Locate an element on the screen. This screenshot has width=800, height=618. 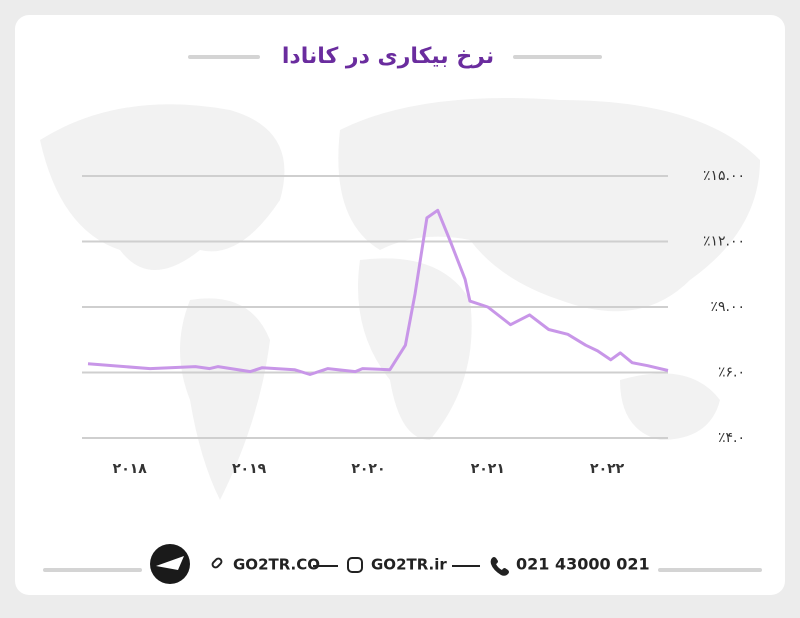
x-tick-label: ۲۰۱۹ is located at coordinates (249, 469).